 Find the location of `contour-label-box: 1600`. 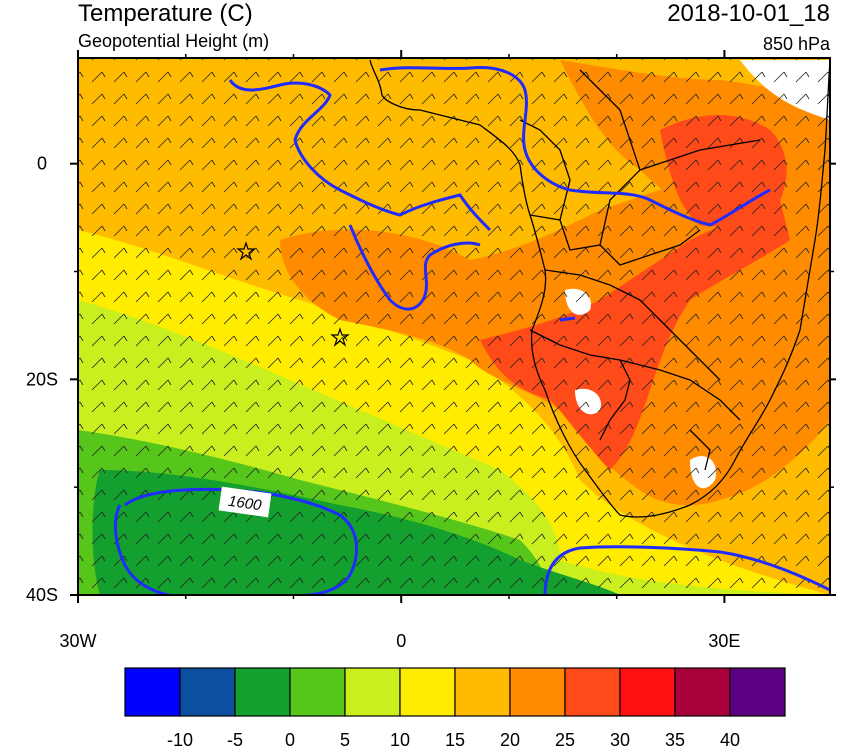

contour-label-box: 1600 is located at coordinates (245, 502).